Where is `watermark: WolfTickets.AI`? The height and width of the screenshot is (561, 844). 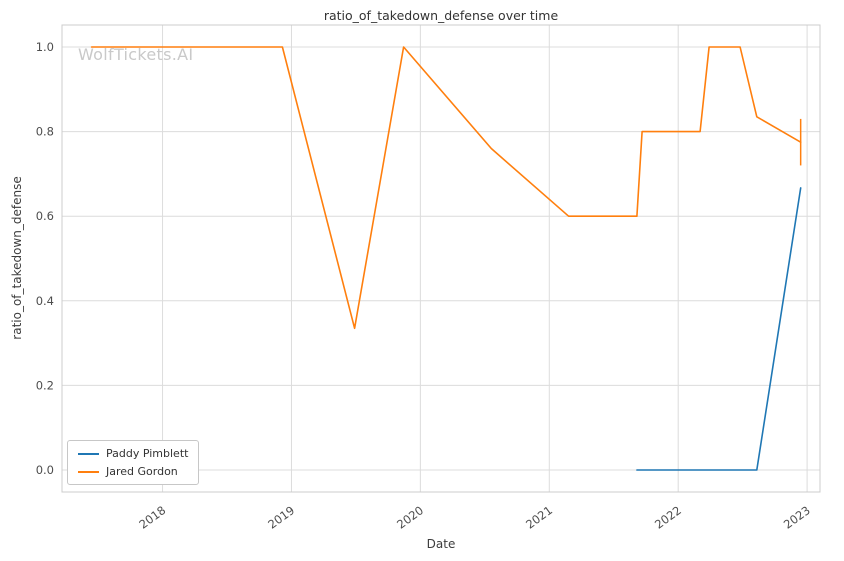 watermark: WolfTickets.AI is located at coordinates (136, 54).